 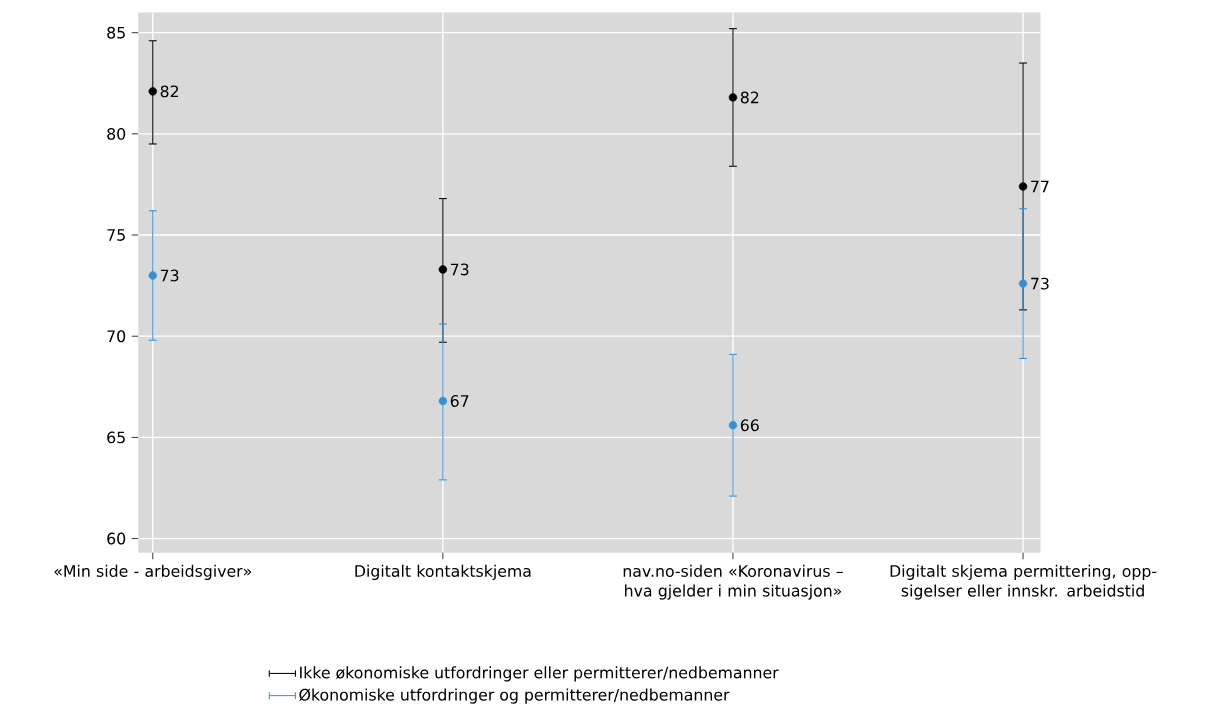 What do you see at coordinates (539, 674) in the screenshot?
I see `legend-label: Ikke økonomiske utfordringer eller permitterer/nedbemanner` at bounding box center [539, 674].